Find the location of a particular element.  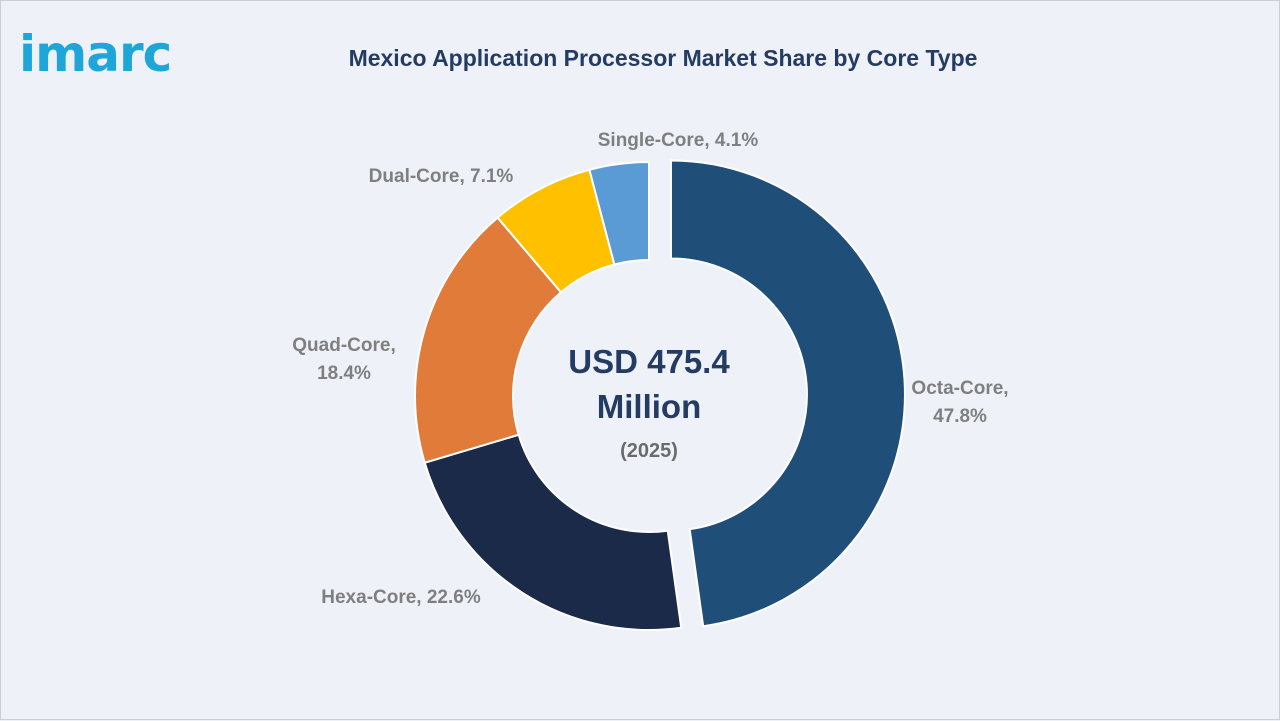

center-year: (2025) is located at coordinates (649, 451).